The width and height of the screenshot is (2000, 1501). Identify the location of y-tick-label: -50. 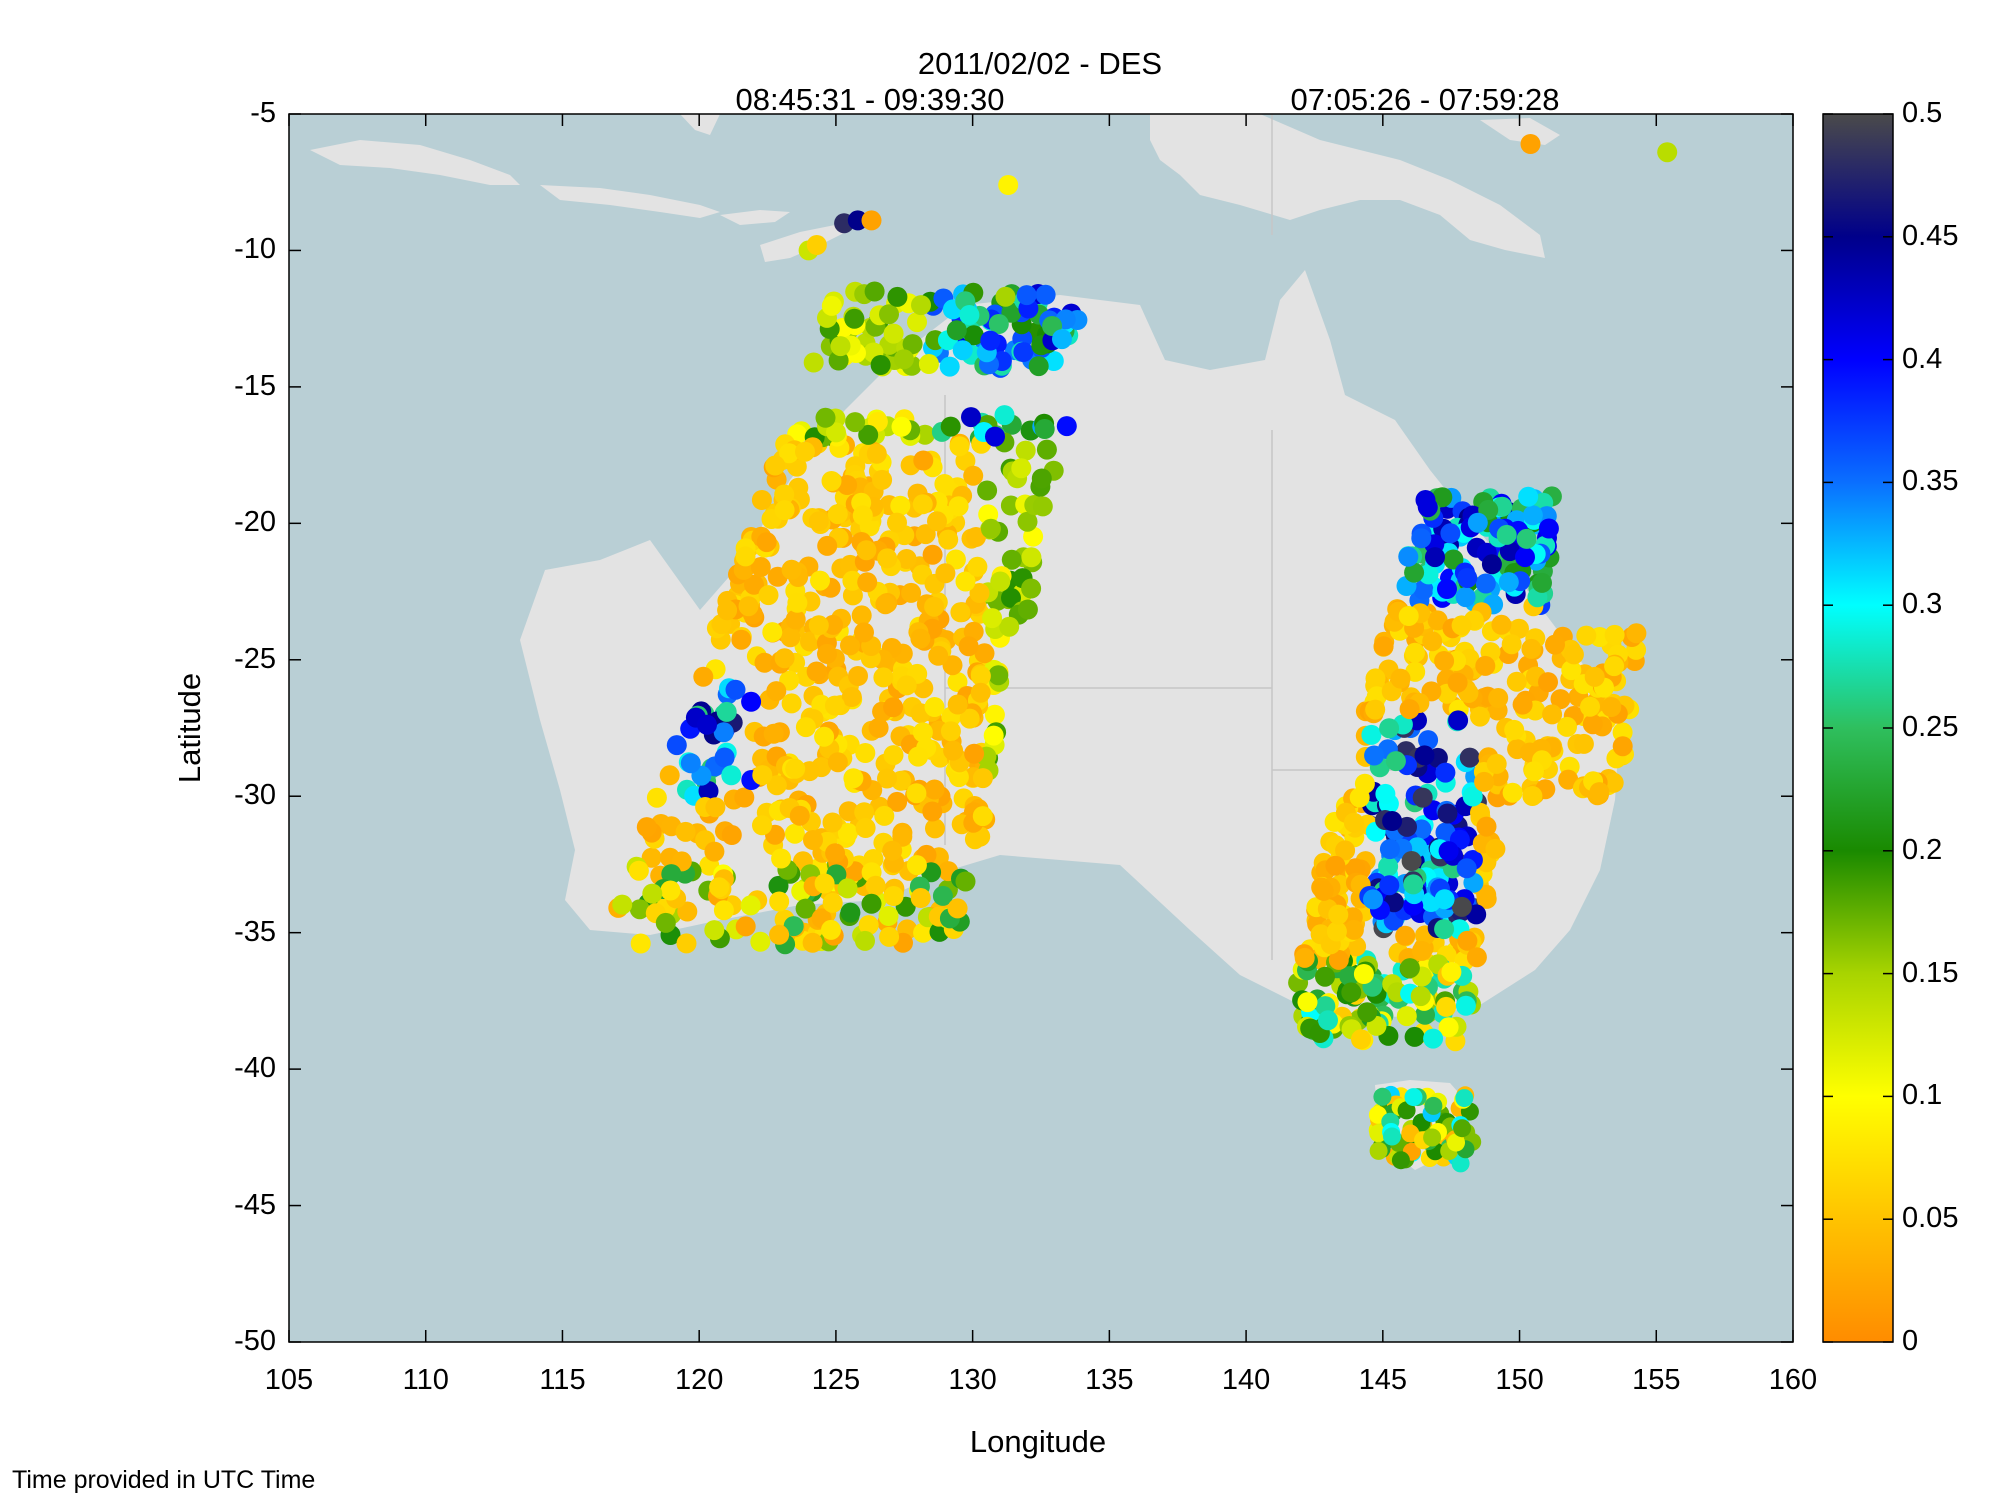
(255, 1341).